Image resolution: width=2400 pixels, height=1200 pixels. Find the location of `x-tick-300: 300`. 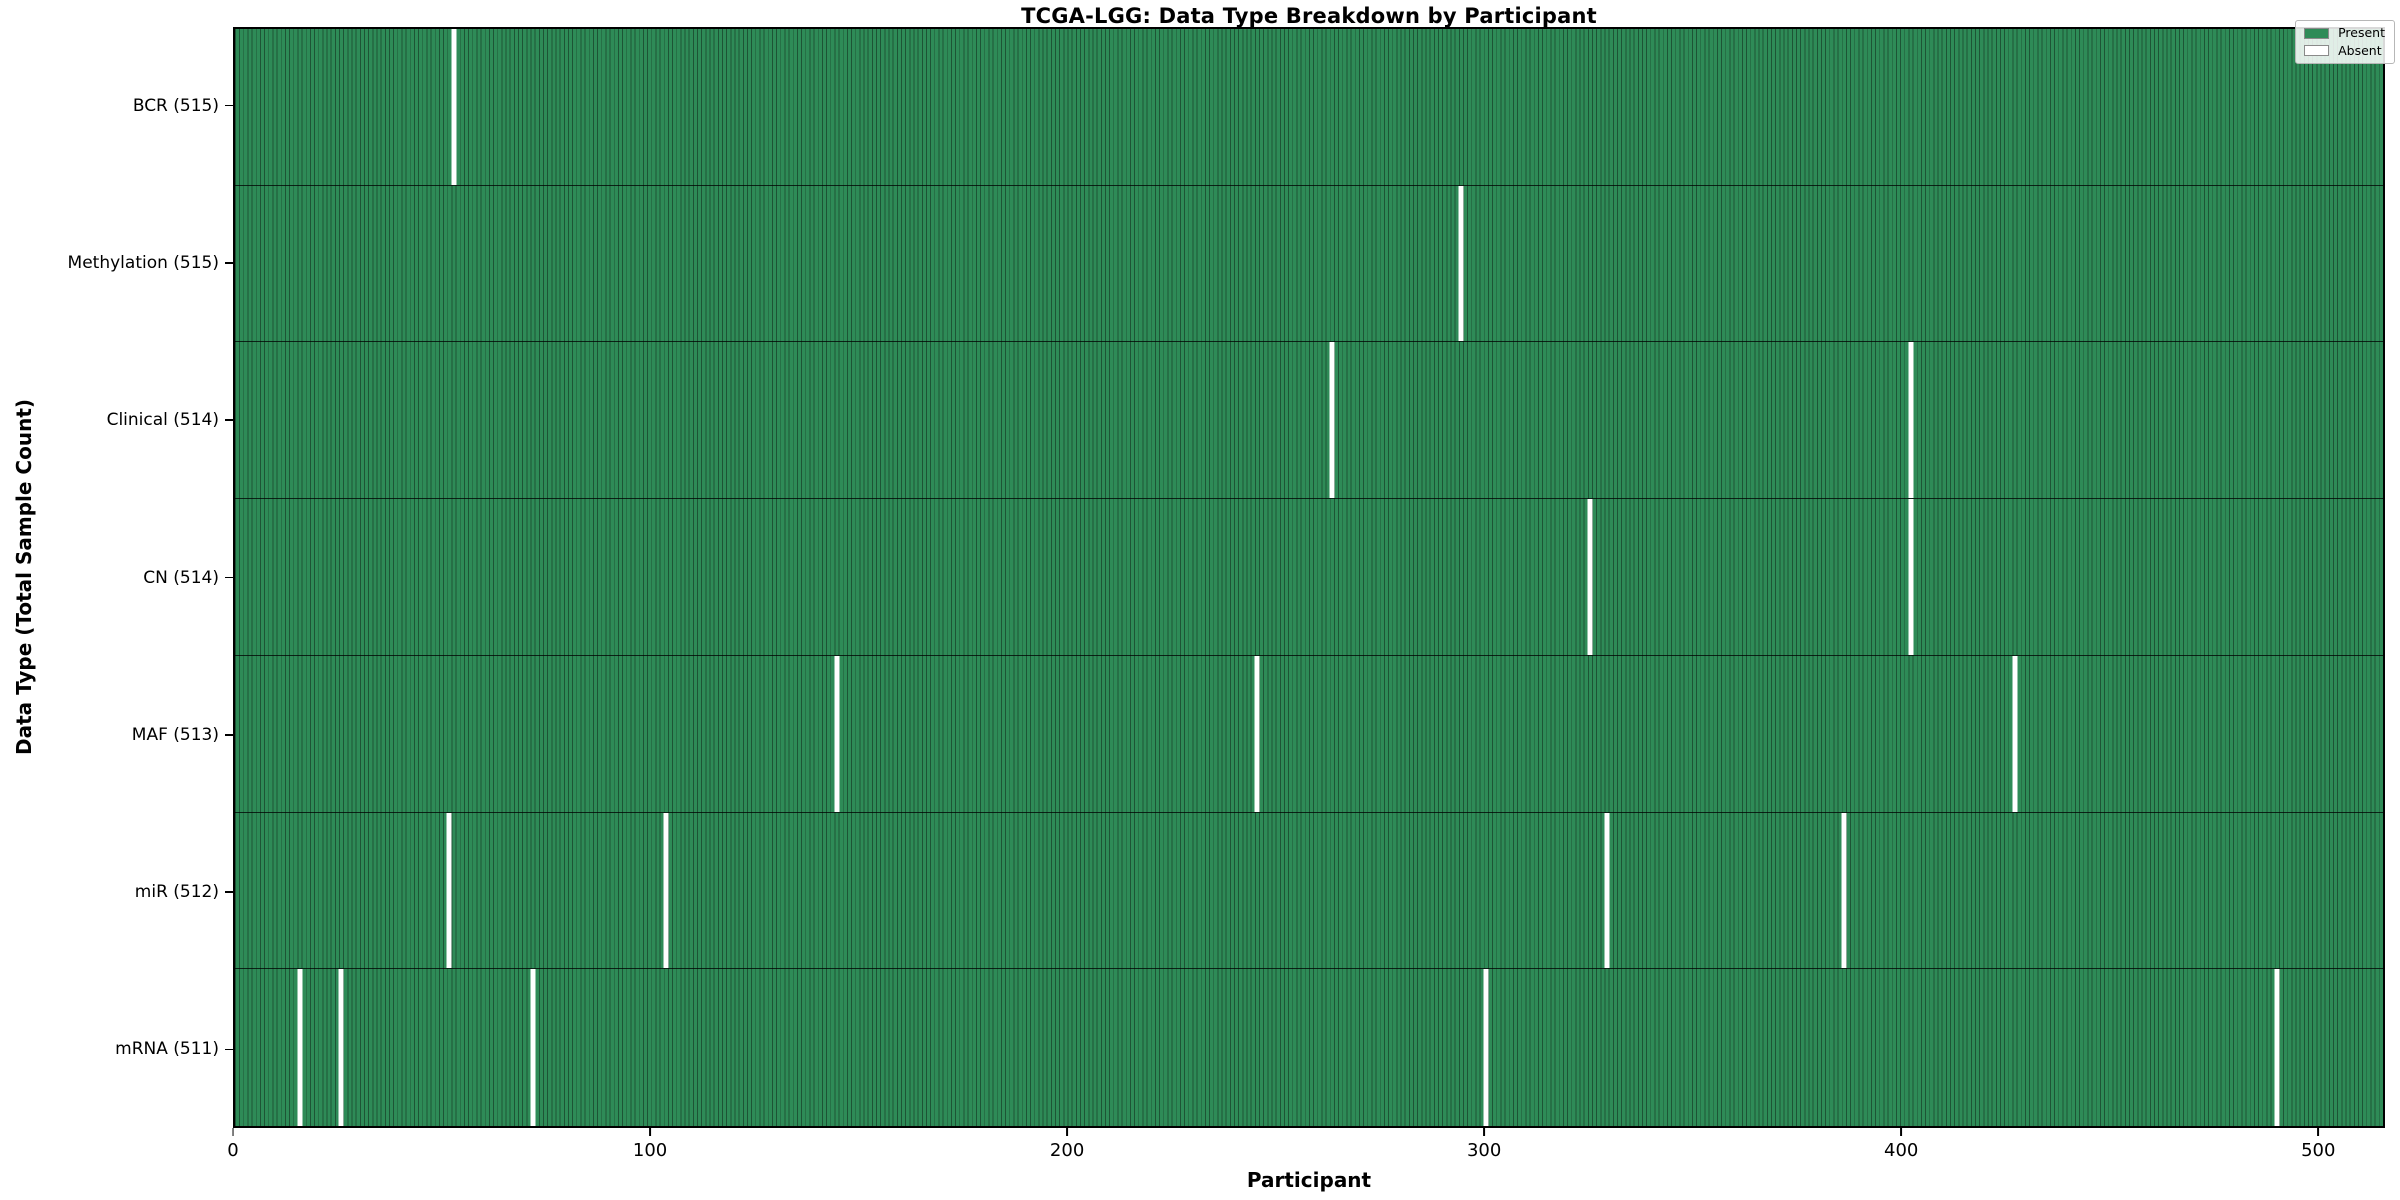

x-tick-300: 300 is located at coordinates (1484, 1144).